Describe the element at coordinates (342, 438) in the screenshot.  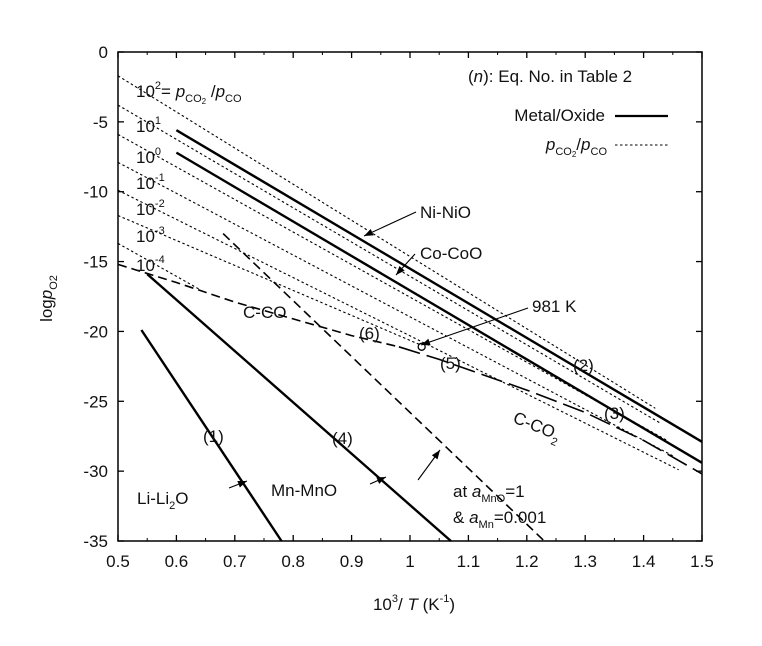
I see `label-eq4: (4)` at that location.